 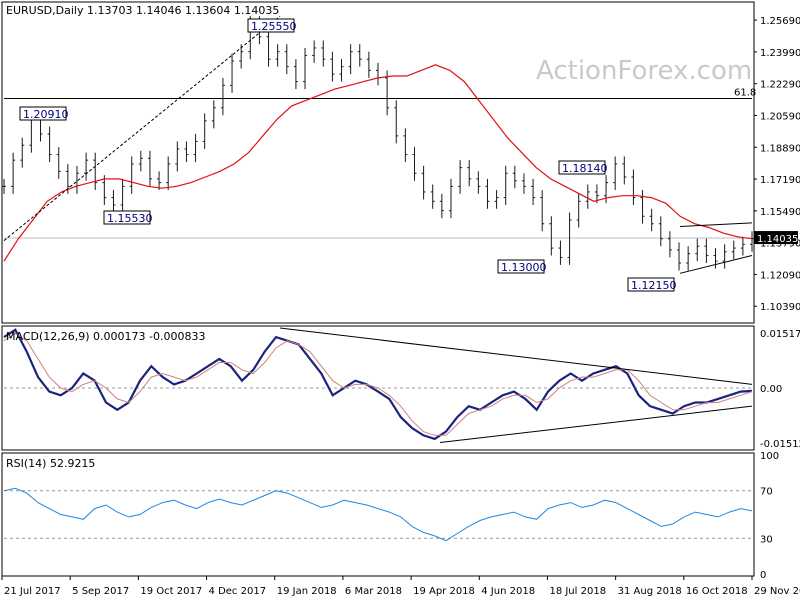 I want to click on macd-upper-trend, so click(x=516, y=356).